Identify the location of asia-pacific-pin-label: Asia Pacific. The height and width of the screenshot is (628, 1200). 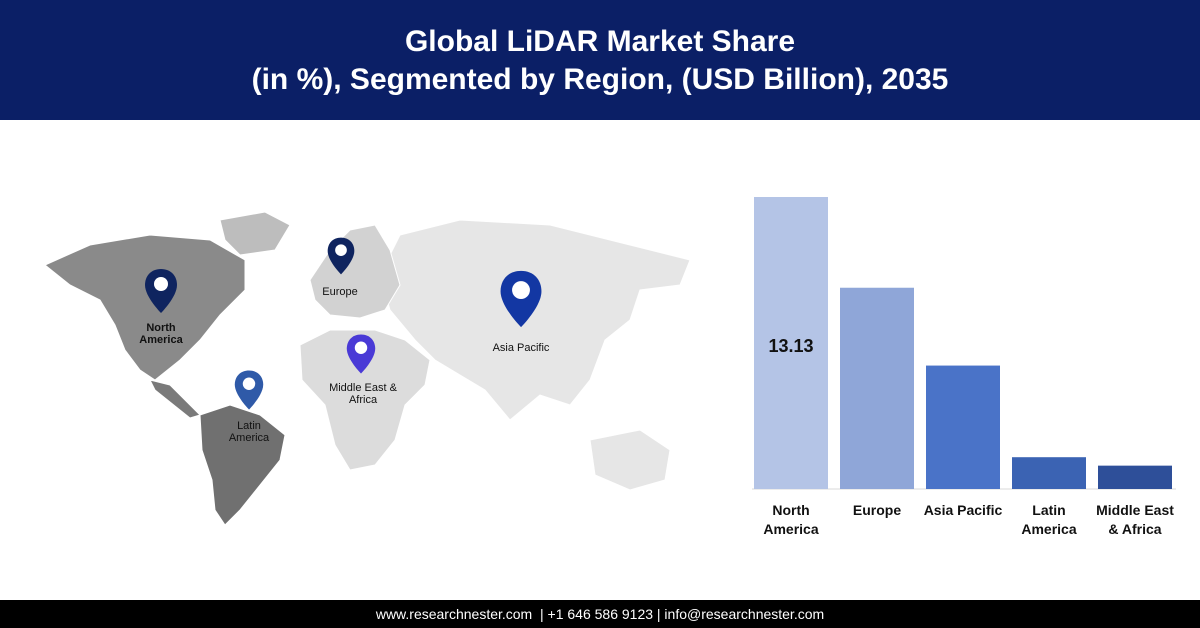
(521, 348).